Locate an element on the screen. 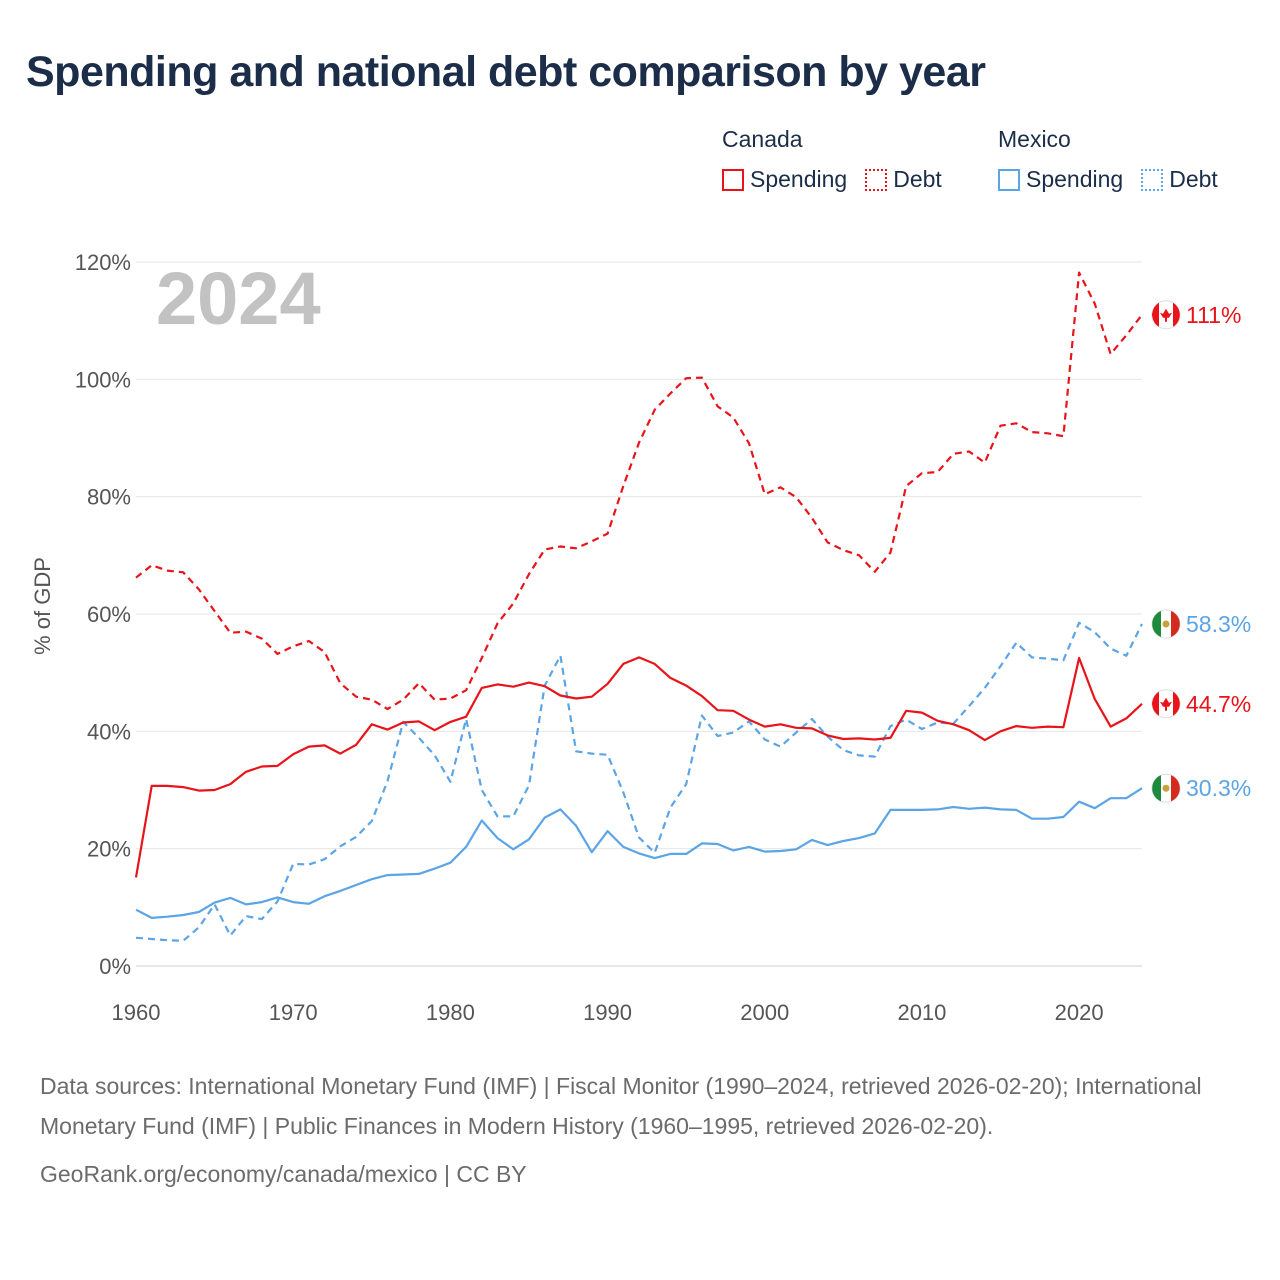 The height and width of the screenshot is (1280, 1280). x-tick-label: 1990 is located at coordinates (607, 1012).